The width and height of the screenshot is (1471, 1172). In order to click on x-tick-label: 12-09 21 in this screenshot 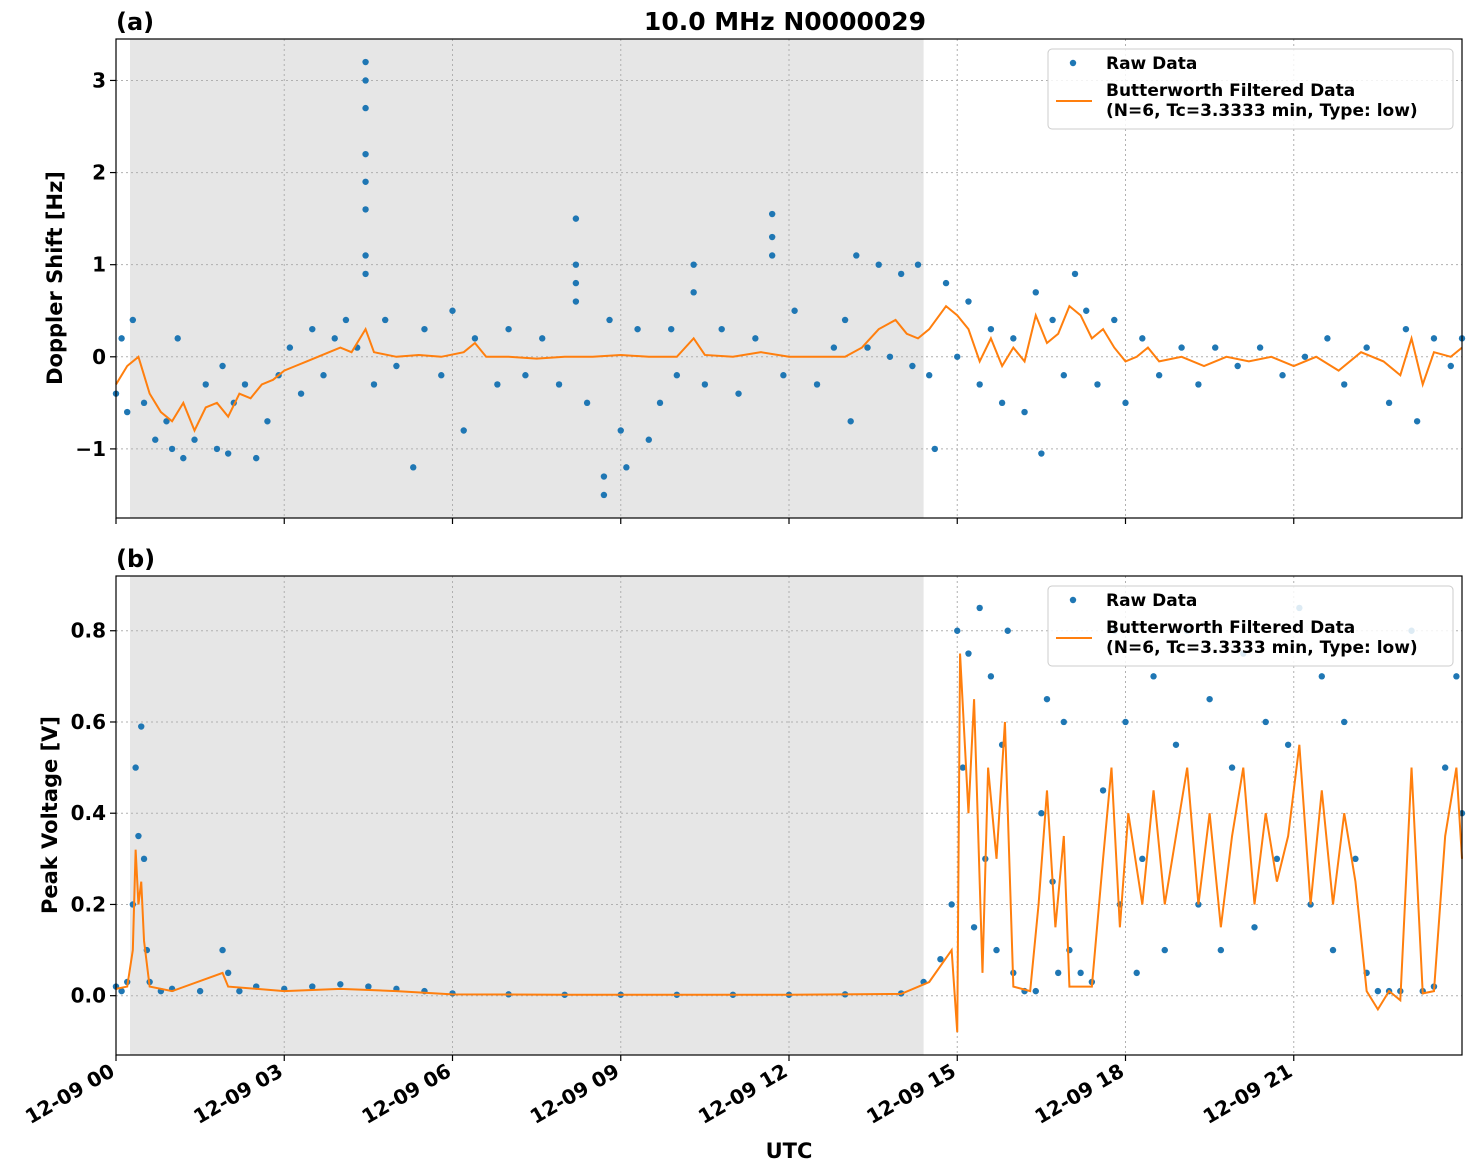, I will do `click(1248, 1094)`.